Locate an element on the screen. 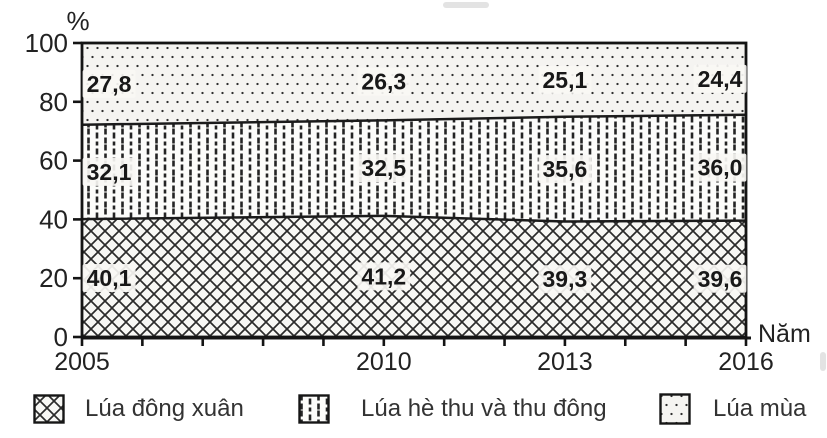  legend-swatch-crosshatch is located at coordinates (49, 409).